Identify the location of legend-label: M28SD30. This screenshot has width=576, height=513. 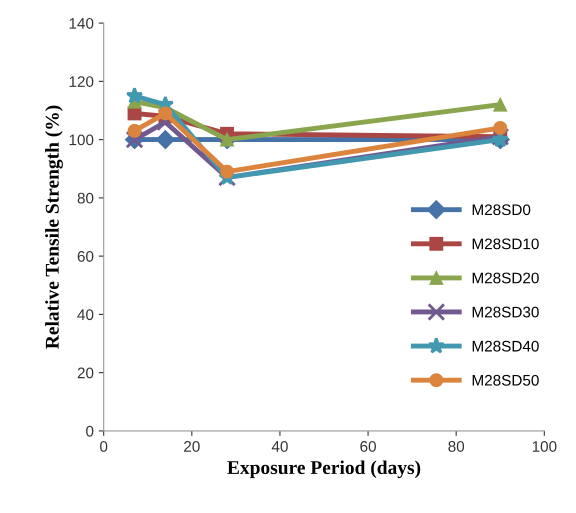
(505, 312).